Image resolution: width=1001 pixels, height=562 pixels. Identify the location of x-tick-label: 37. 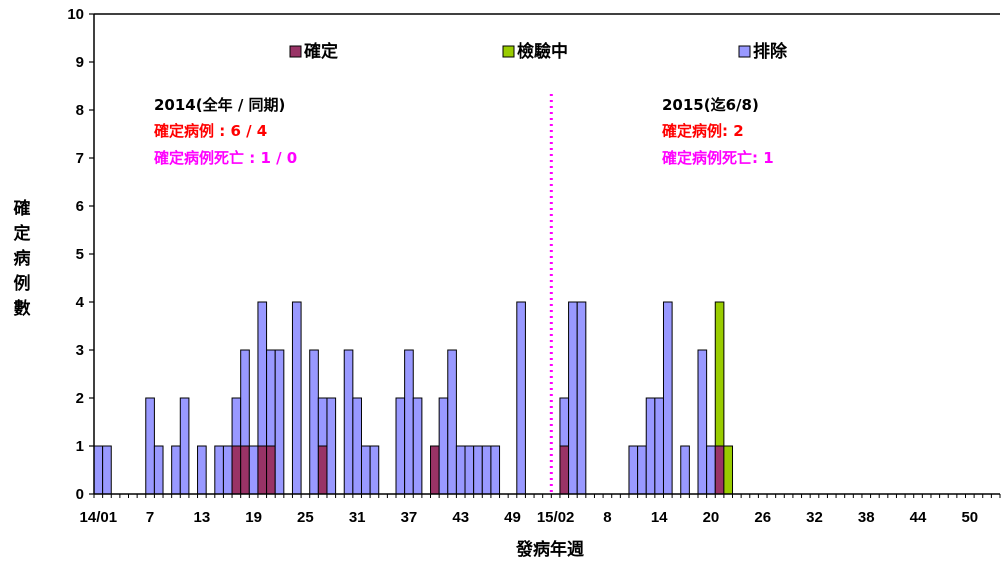
(409, 517).